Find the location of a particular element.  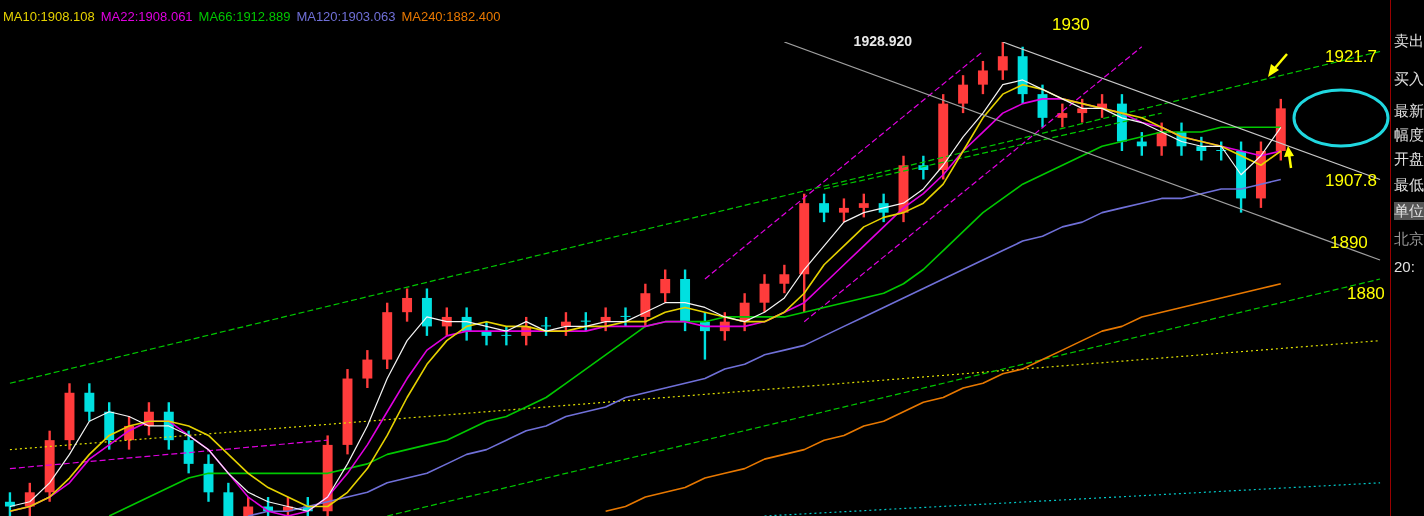

text: 开盘 is located at coordinates (1409, 159).